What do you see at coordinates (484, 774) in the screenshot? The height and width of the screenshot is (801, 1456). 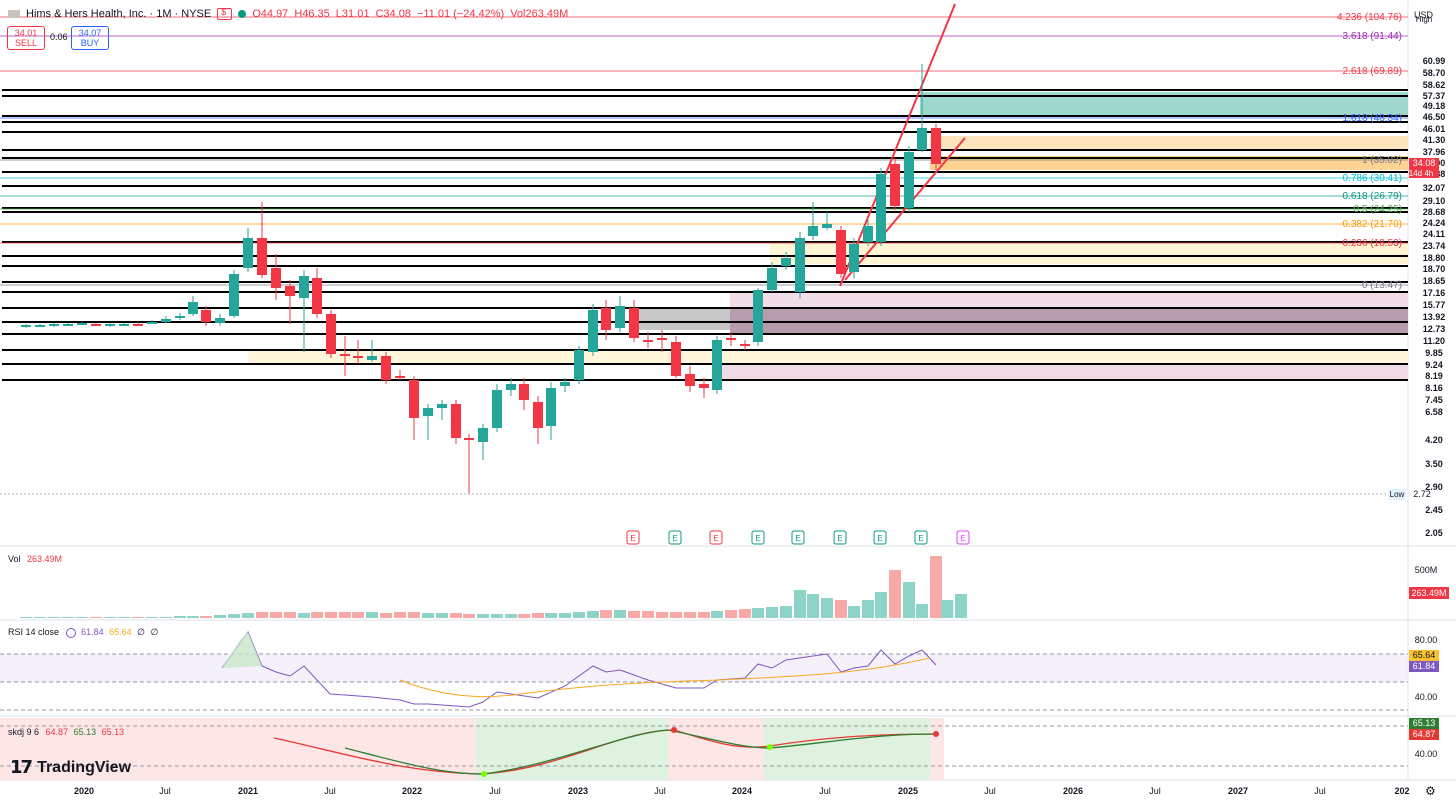 I see `skdj-cross-marker` at bounding box center [484, 774].